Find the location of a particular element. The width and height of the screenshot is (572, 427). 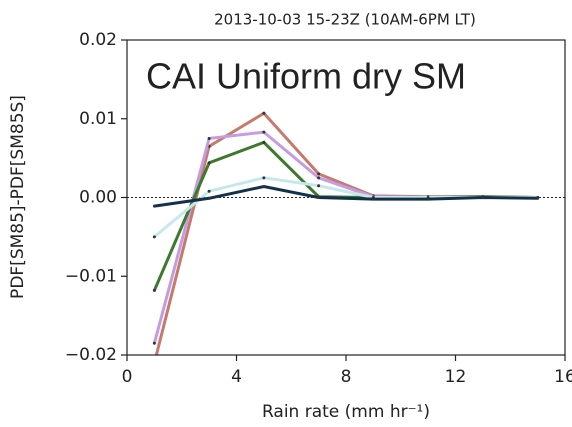

y-tick-label: −0.02 is located at coordinates (91, 355).